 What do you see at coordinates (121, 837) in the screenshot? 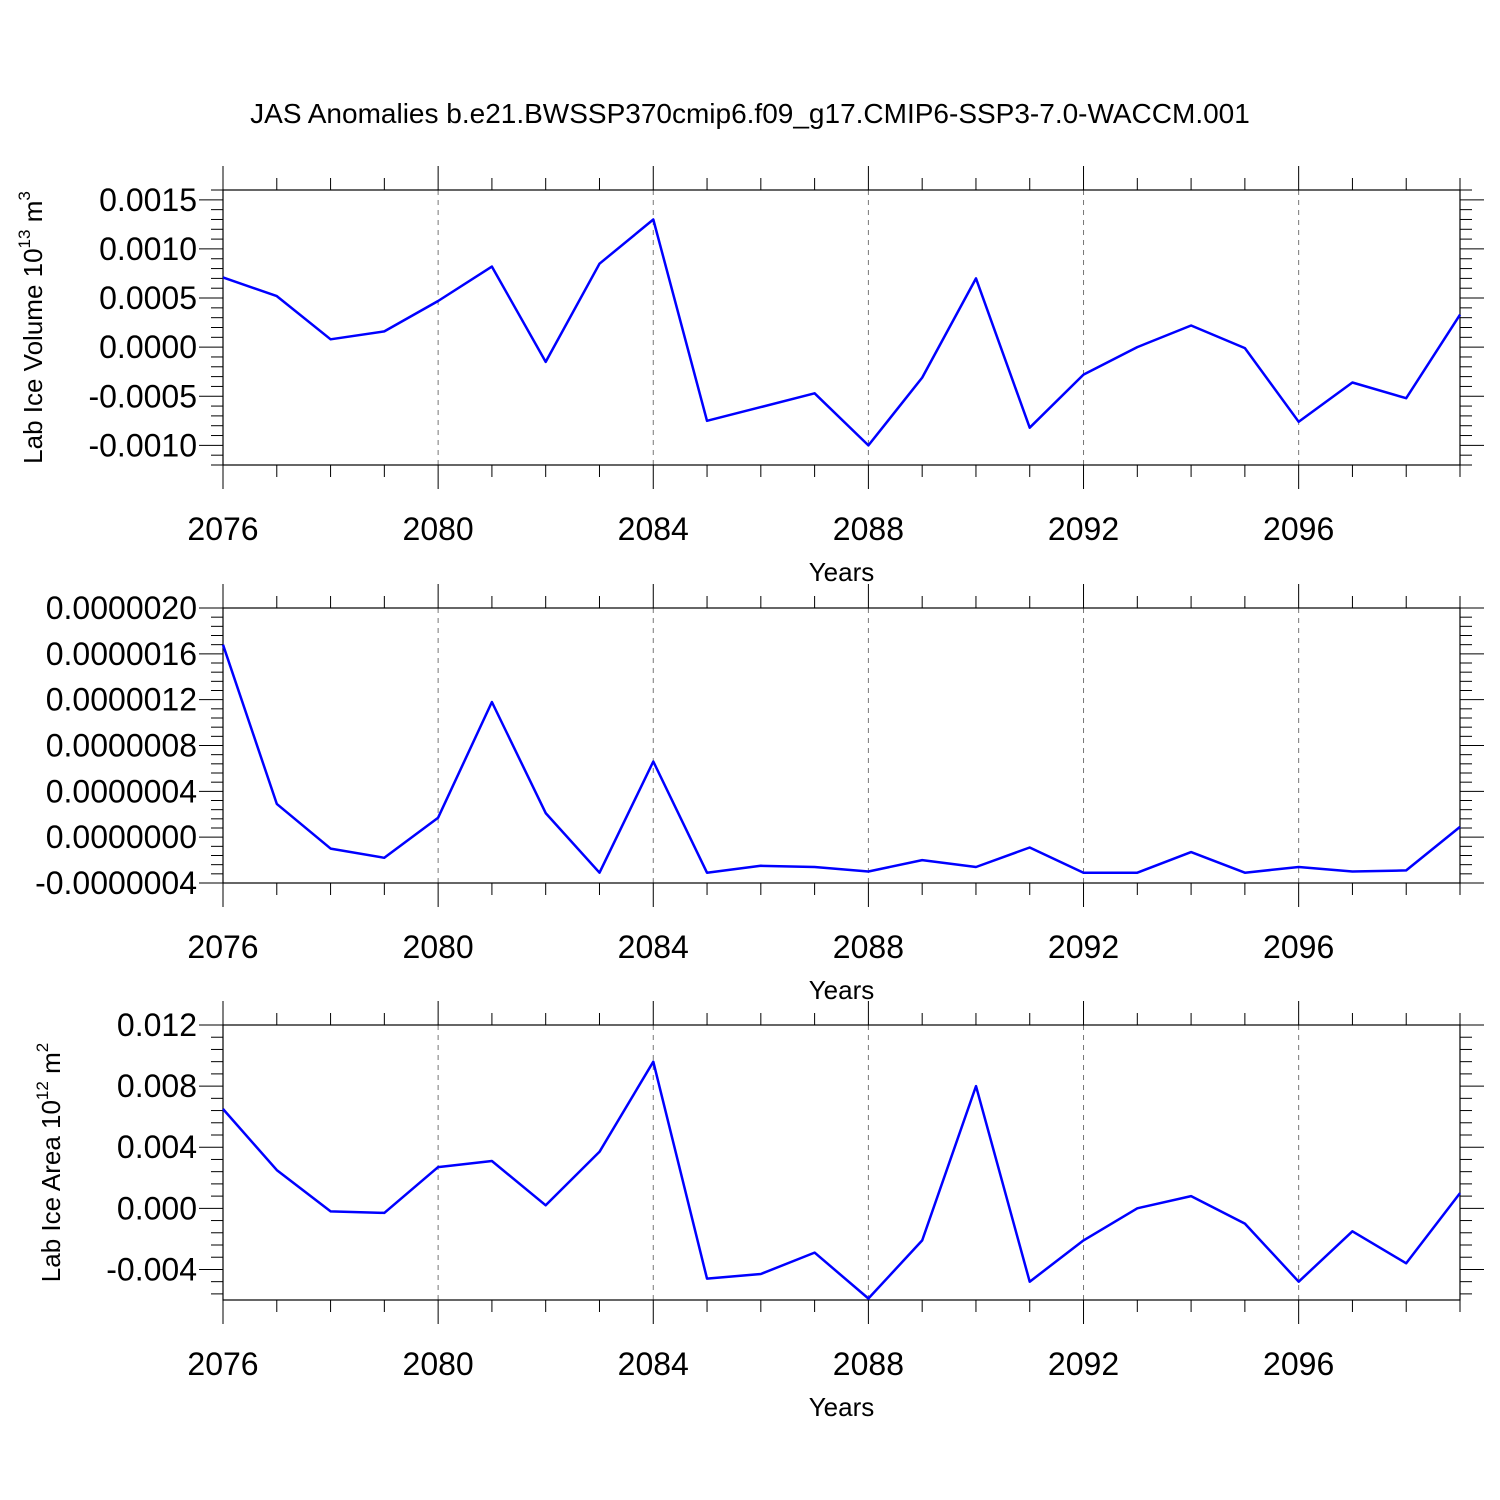
I see `y-tick-label: 0.0000000` at bounding box center [121, 837].